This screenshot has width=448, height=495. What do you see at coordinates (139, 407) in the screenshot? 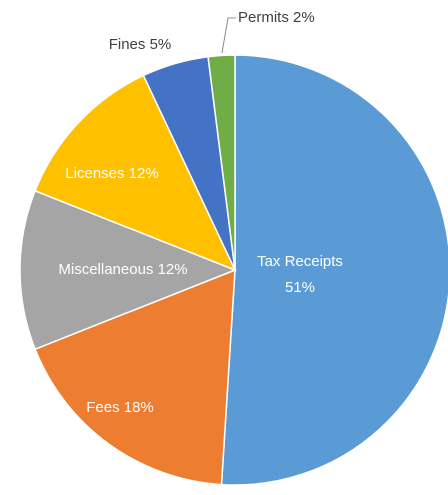
I see `label-value: 18%` at bounding box center [139, 407].